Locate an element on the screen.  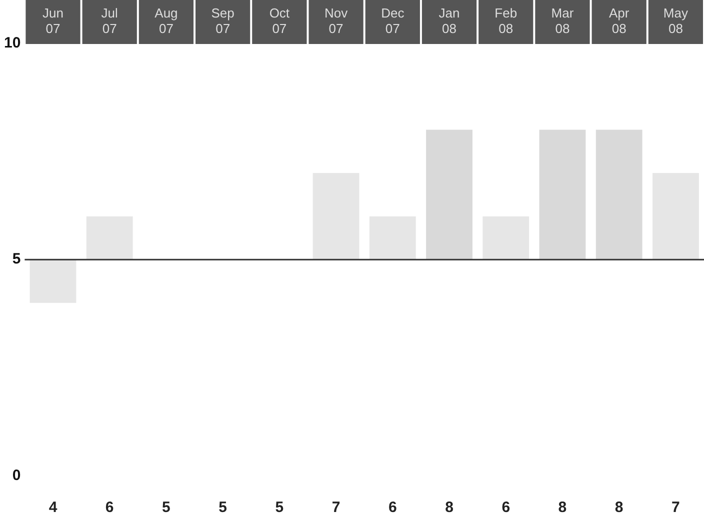
x-tick-label: Jan 08 is located at coordinates (449, 20).